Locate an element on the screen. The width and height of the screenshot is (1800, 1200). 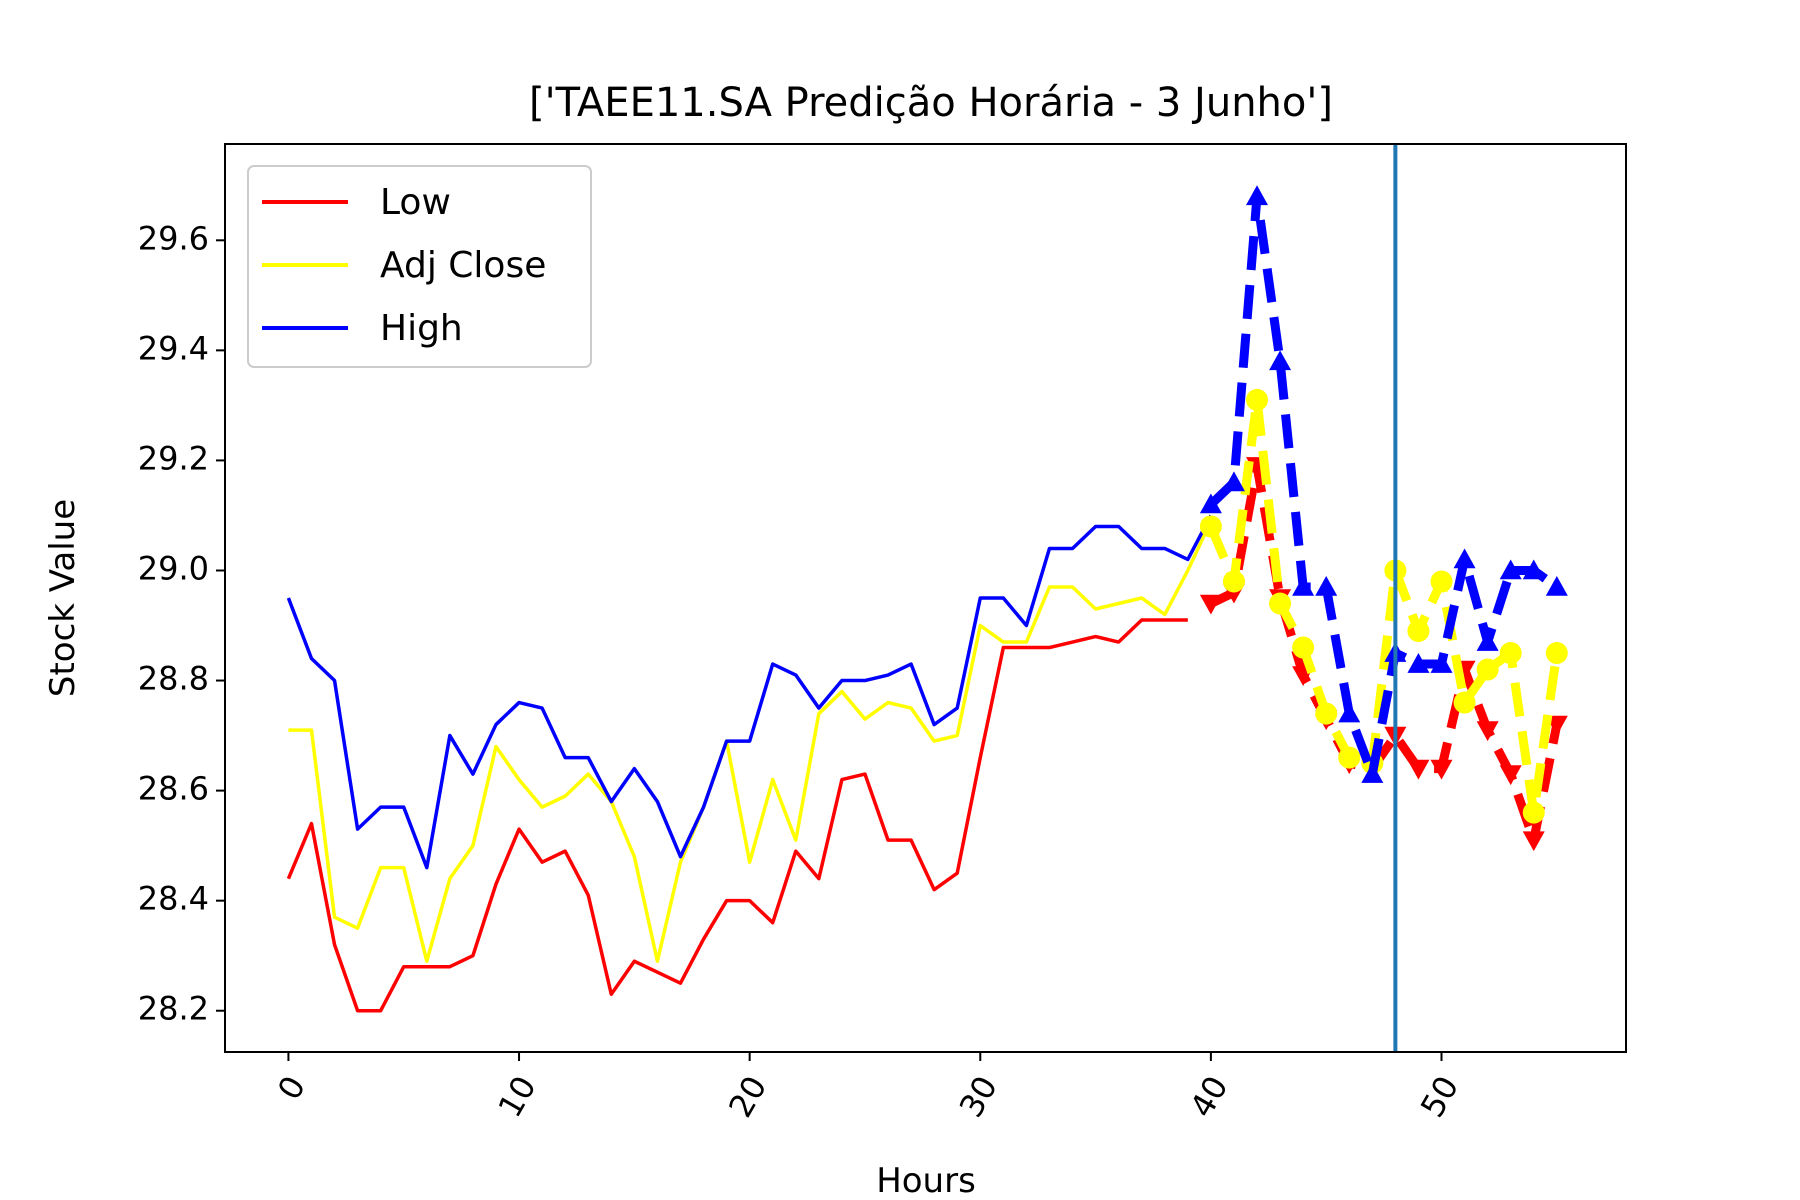
x-tick-label: 0 is located at coordinates (291, 1088).